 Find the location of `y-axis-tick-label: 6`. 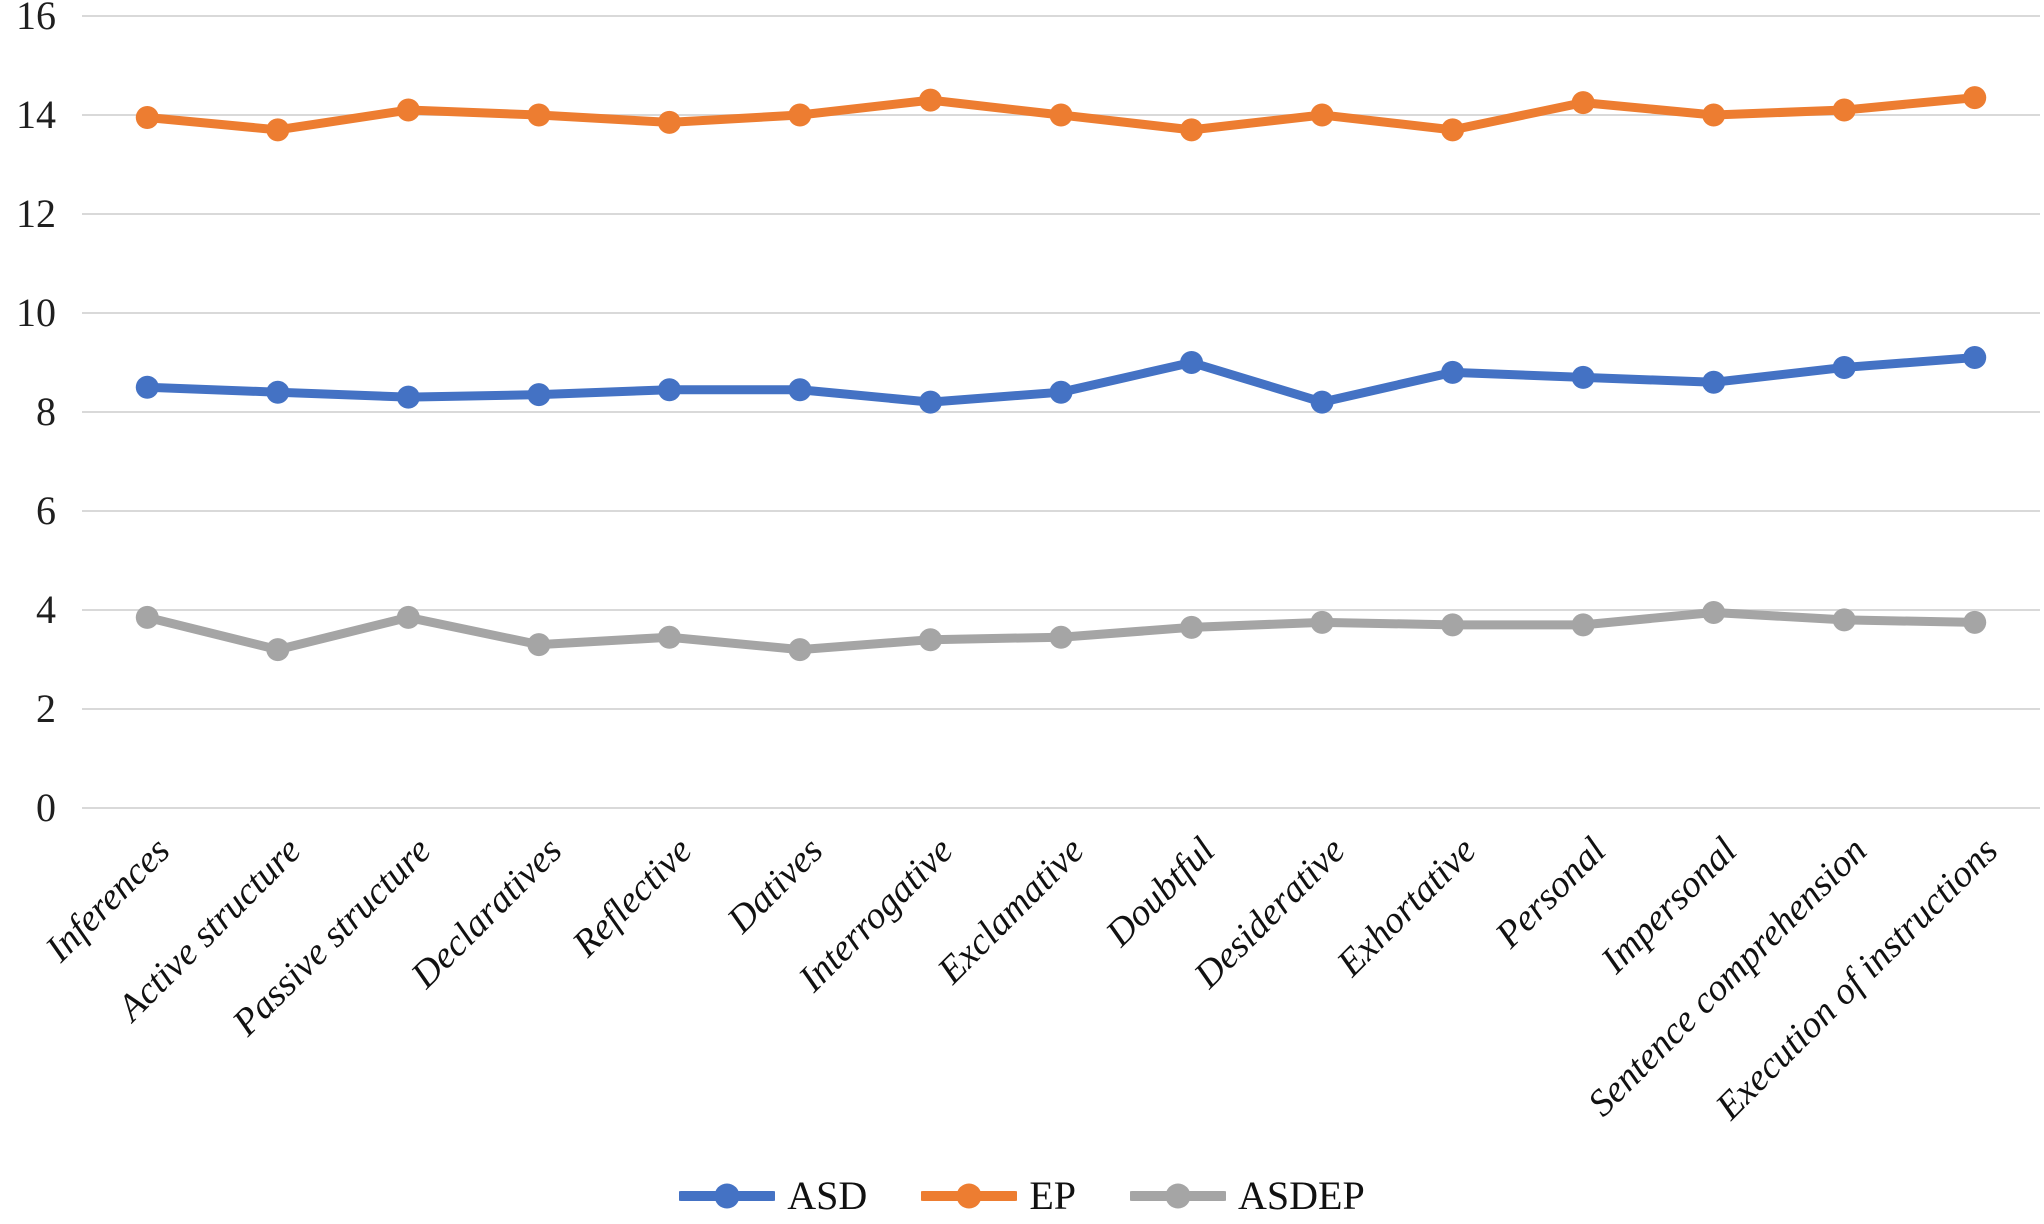

y-axis-tick-label: 6 is located at coordinates (46, 510).